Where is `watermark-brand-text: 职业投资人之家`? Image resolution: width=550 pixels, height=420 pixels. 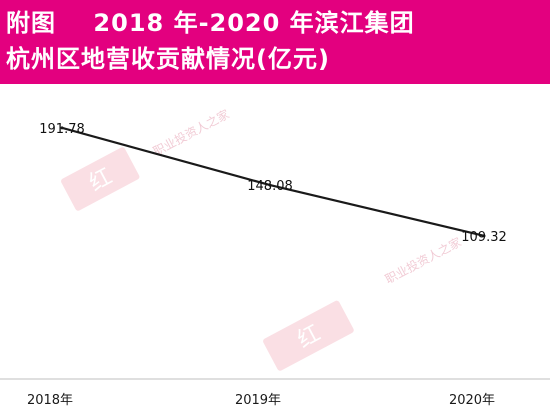 watermark-brand-text: 职业投资人之家 is located at coordinates (190, 132).